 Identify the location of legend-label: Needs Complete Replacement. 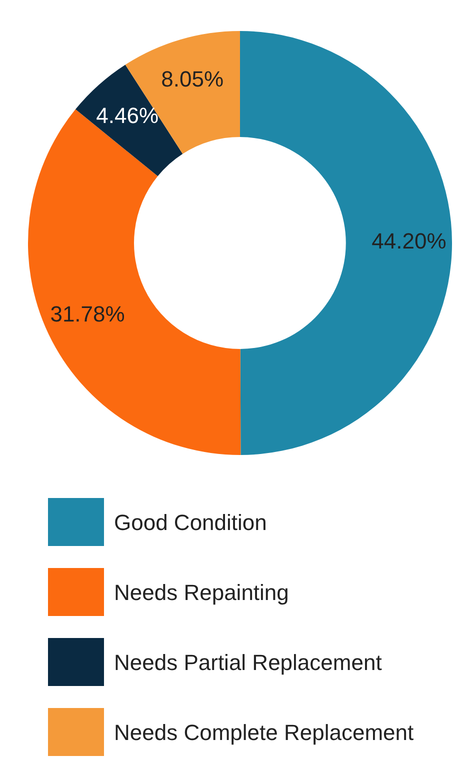
(264, 732).